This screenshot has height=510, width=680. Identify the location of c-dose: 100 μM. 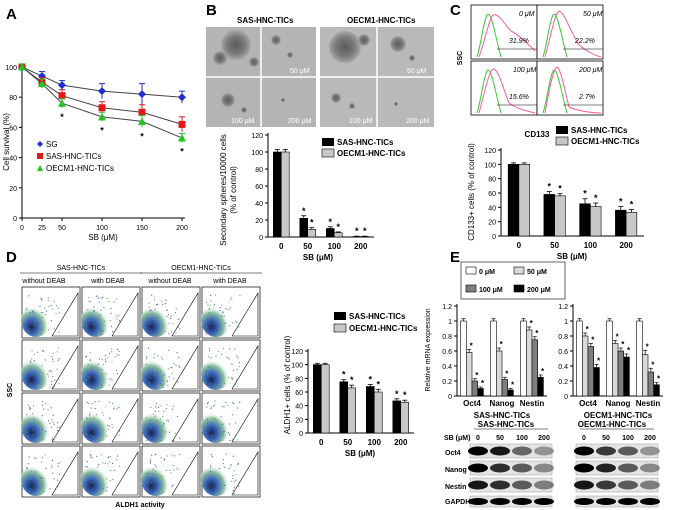
(524, 70).